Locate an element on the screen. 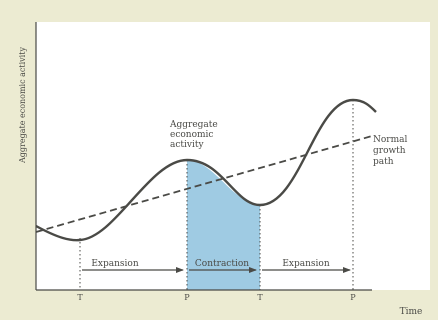 The height and width of the screenshot is (320, 438). contraction-region is located at coordinates (223, 225).